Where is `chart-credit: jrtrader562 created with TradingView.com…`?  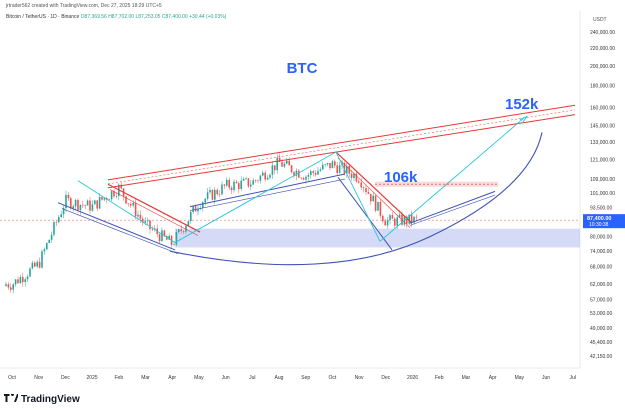
chart-credit: jrtrader562 created with TradingView.com… is located at coordinates (84, 6).